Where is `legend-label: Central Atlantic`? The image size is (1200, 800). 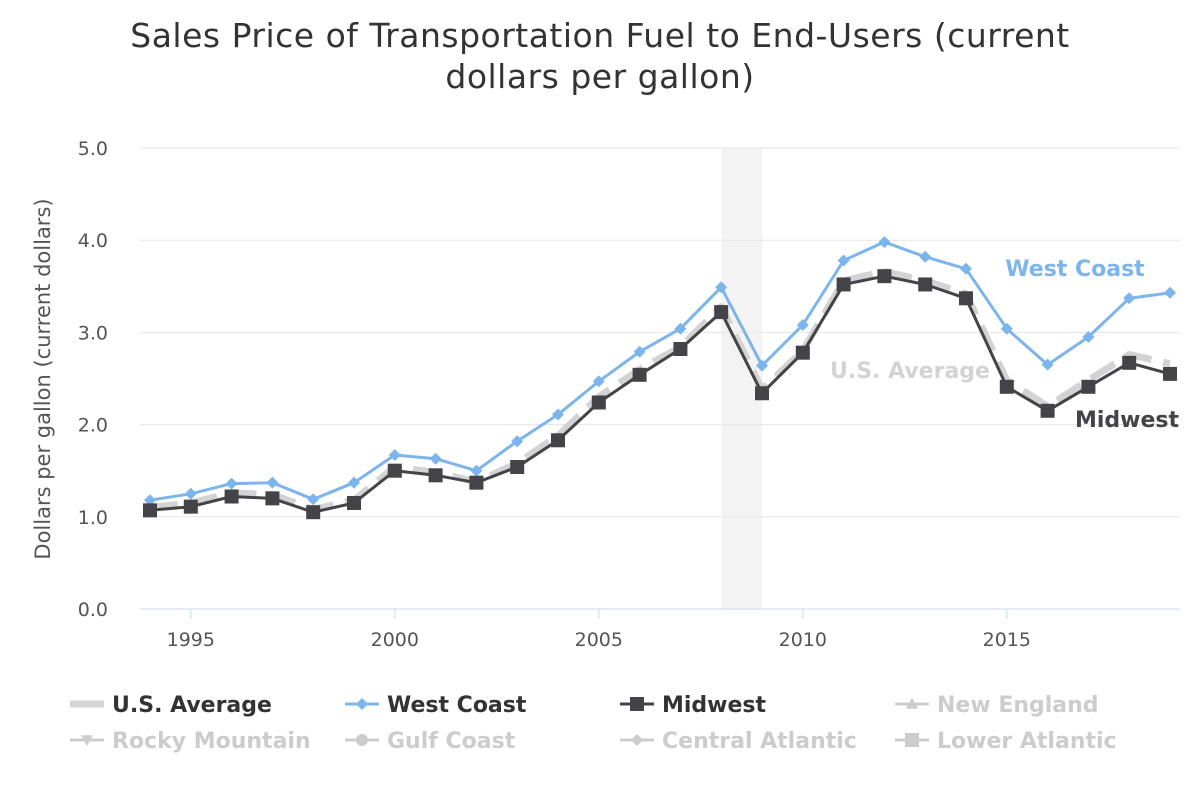 legend-label: Central Atlantic is located at coordinates (759, 741).